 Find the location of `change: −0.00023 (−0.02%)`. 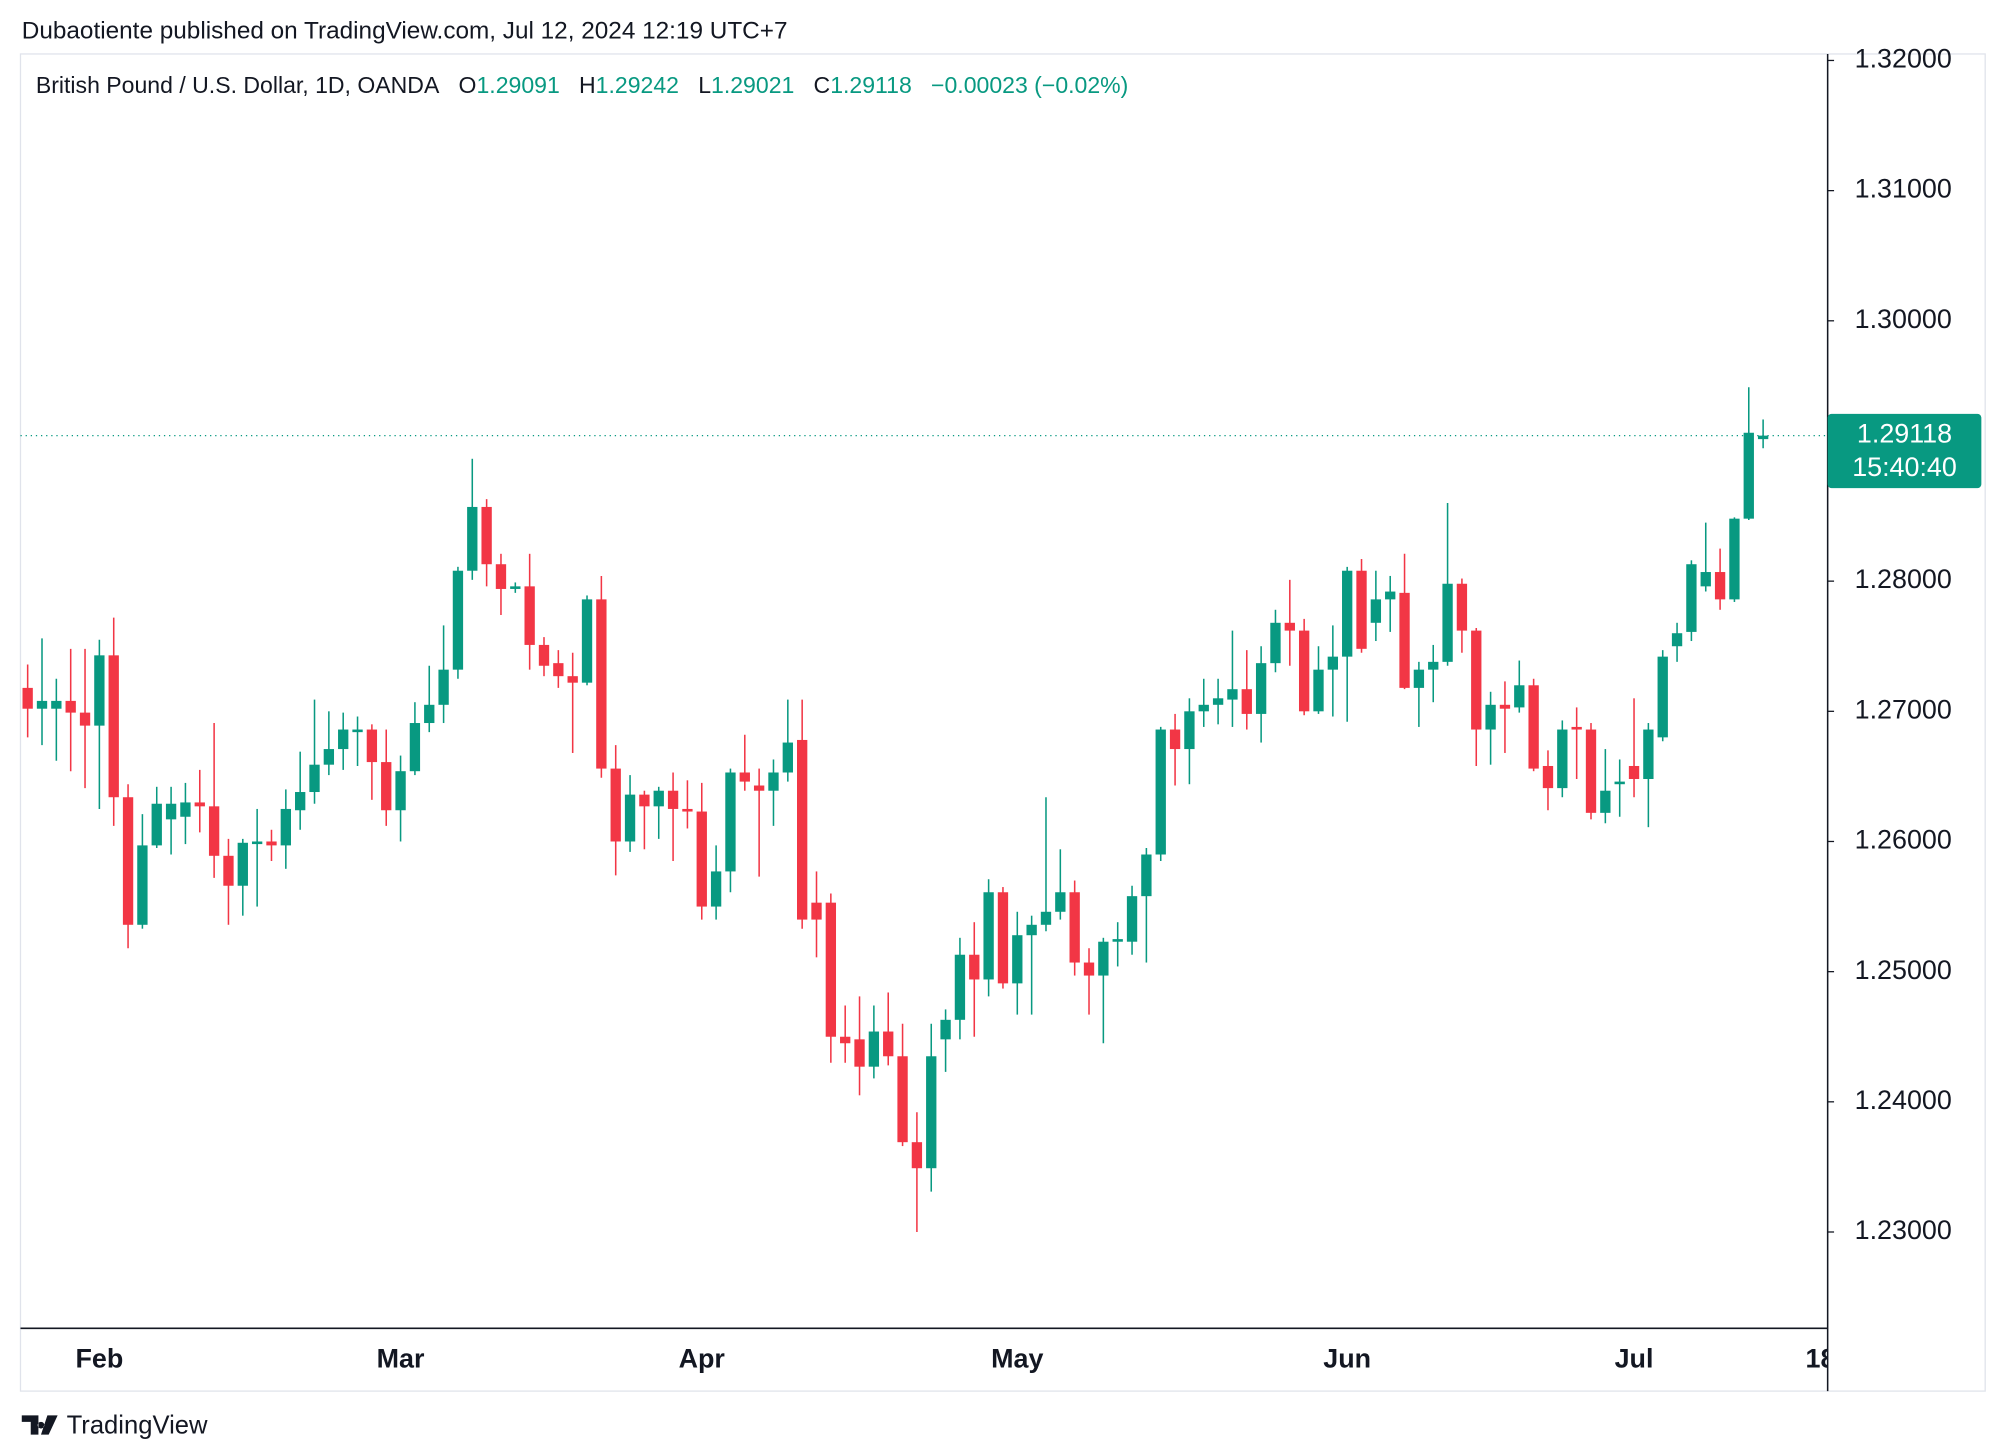

change: −0.00023 (−0.02%) is located at coordinates (1029, 85).